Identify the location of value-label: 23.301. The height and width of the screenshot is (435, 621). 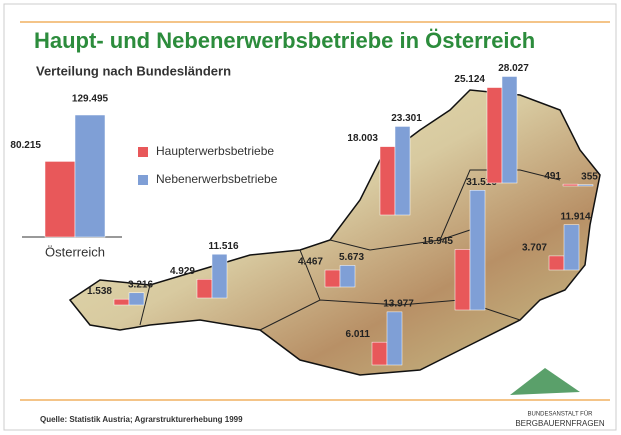
(406, 118).